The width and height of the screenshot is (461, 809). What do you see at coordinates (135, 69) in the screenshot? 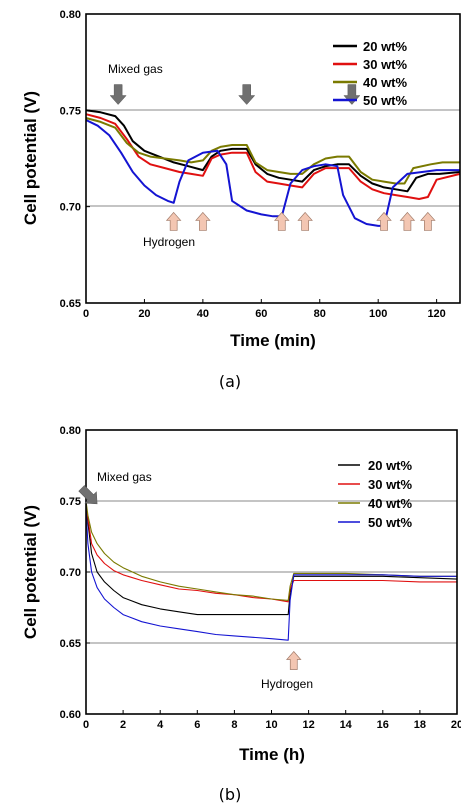
I see `annotation-mixed-gas-a: Mixed gas` at bounding box center [135, 69].